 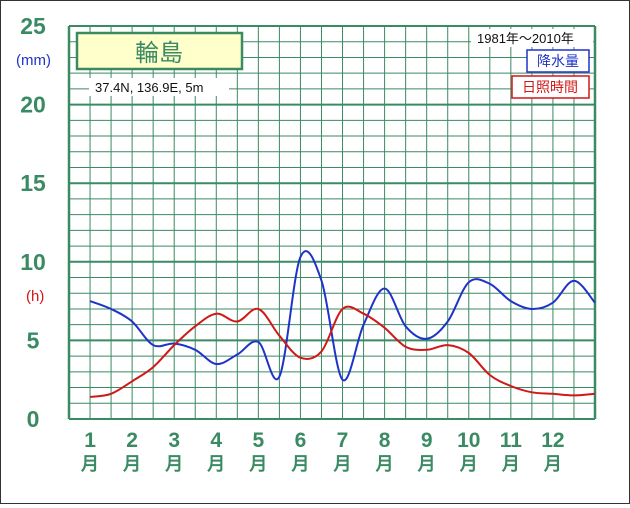 What do you see at coordinates (301, 440) in the screenshot?
I see `month-number-label: 6` at bounding box center [301, 440].